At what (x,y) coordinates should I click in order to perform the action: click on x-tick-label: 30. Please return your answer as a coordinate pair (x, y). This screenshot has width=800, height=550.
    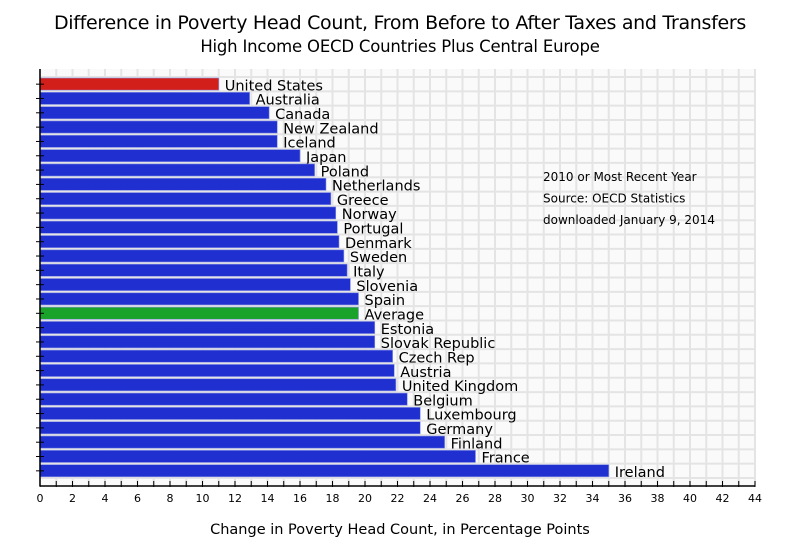
    Looking at the image, I should click on (528, 498).